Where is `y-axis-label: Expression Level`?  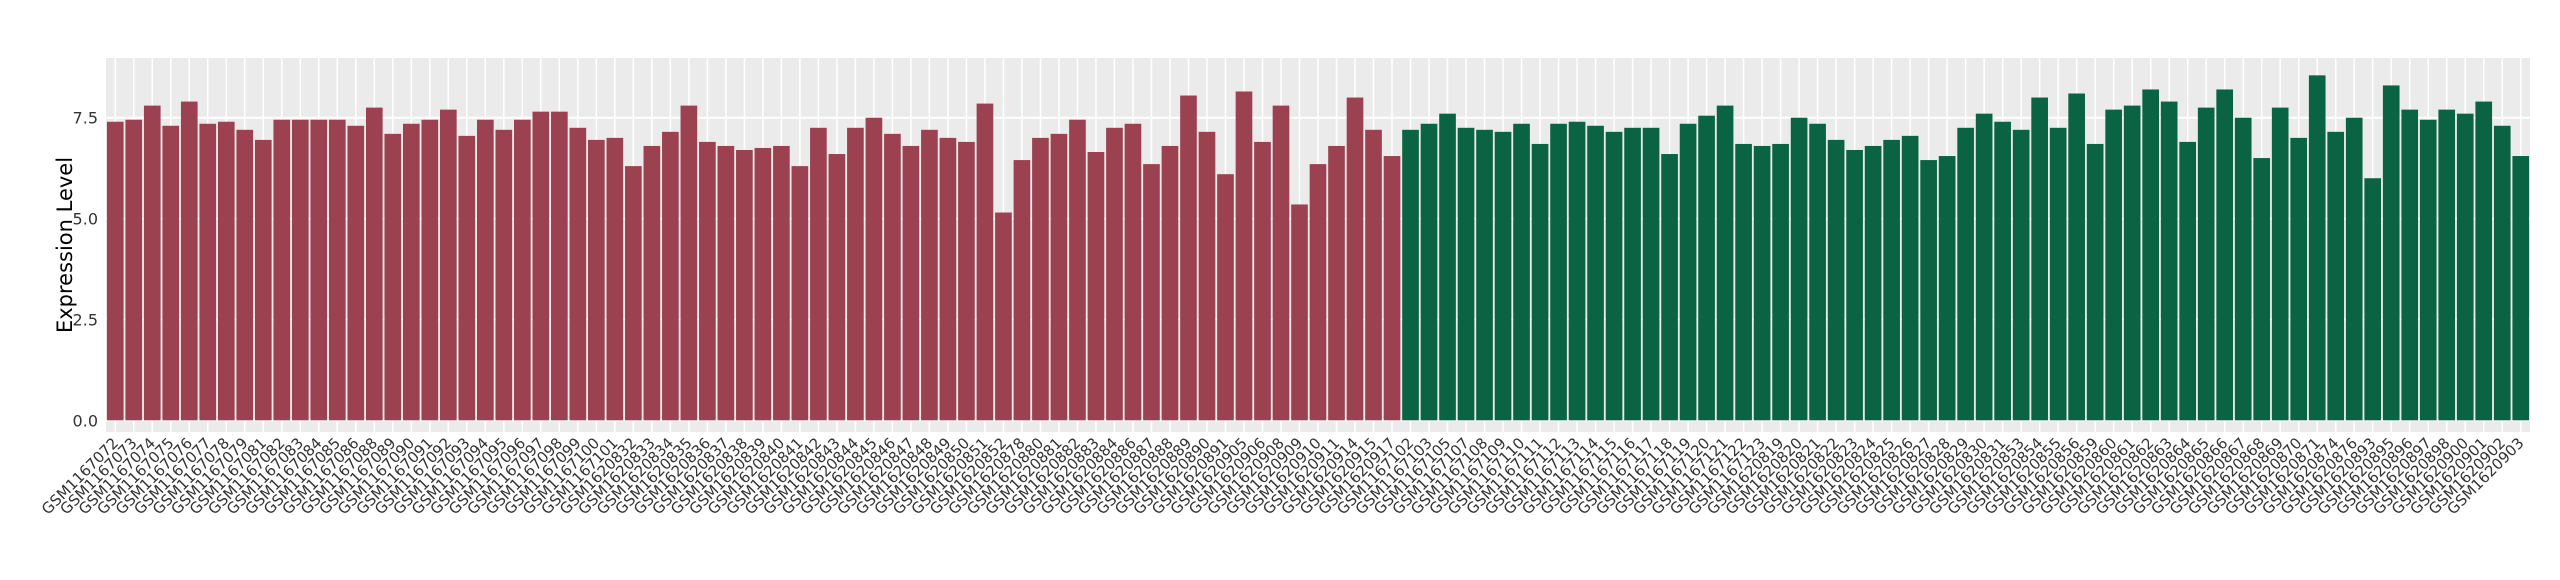 y-axis-label: Expression Level is located at coordinates (65, 245).